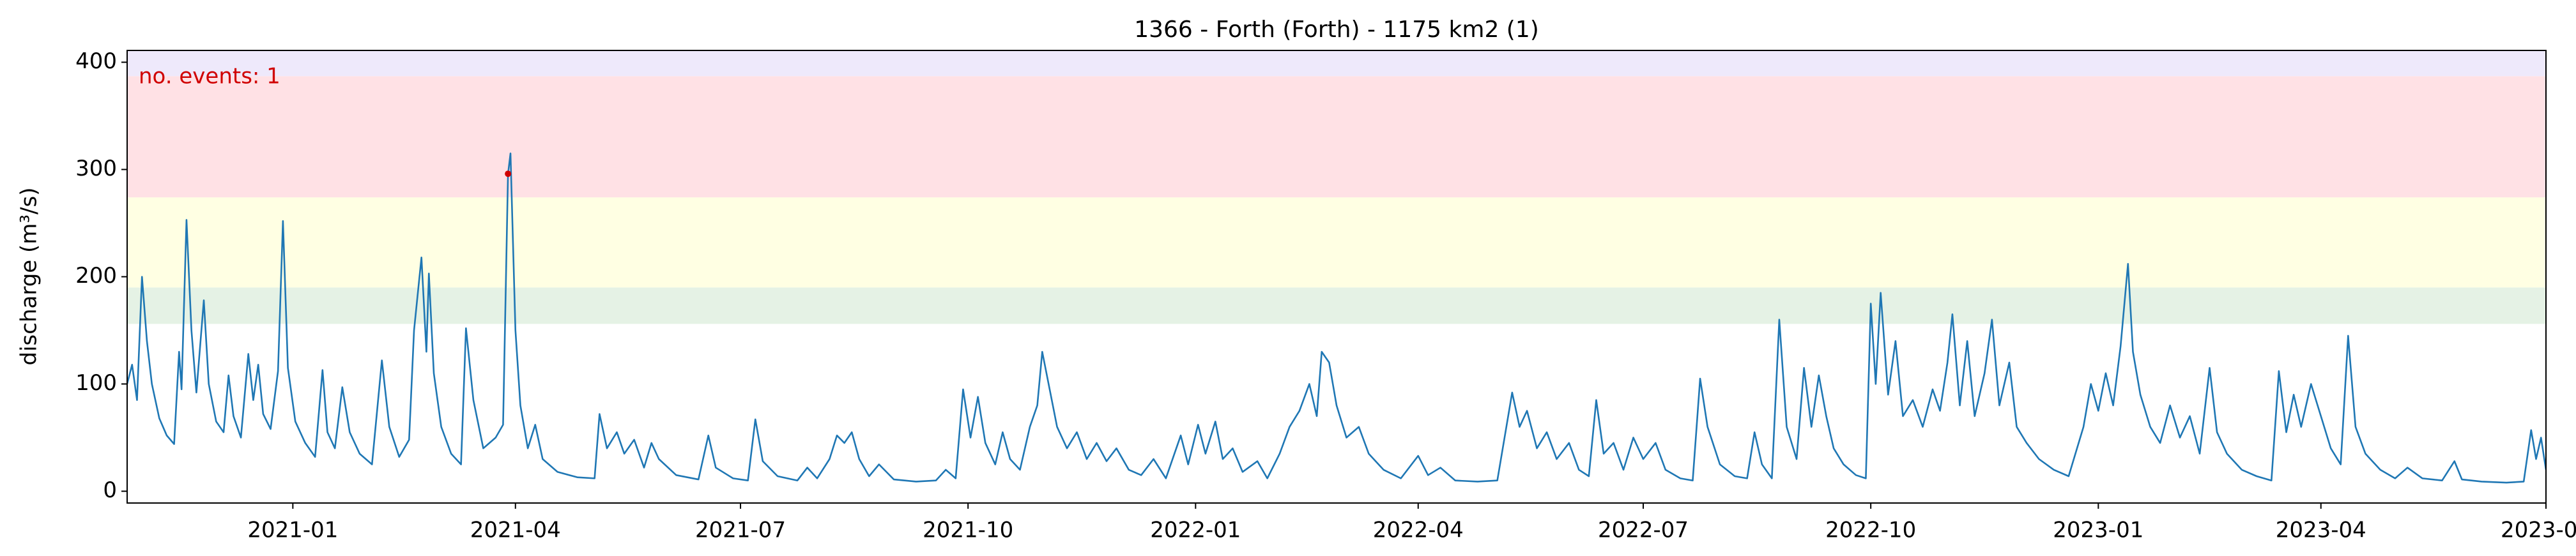  What do you see at coordinates (96, 383) in the screenshot?
I see `y-tick-label: 100` at bounding box center [96, 383].